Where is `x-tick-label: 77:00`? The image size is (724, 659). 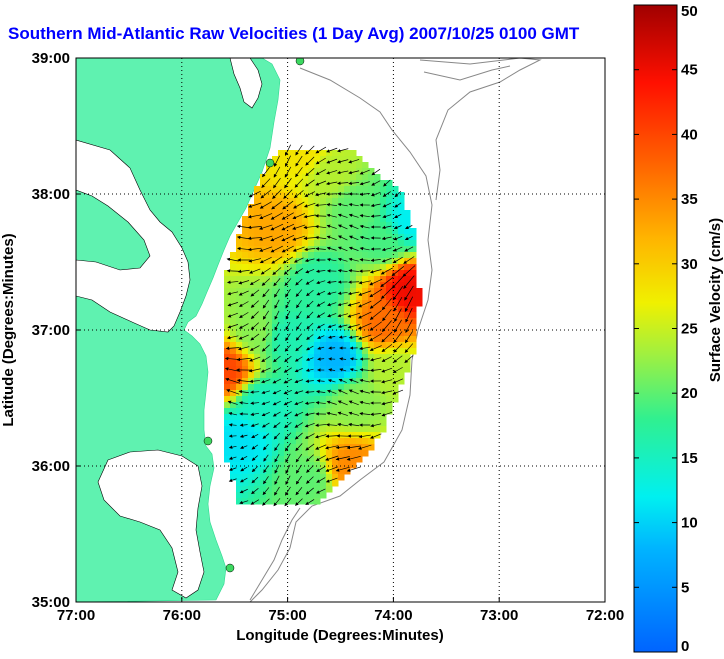 x-tick-label: 77:00 is located at coordinates (76, 615).